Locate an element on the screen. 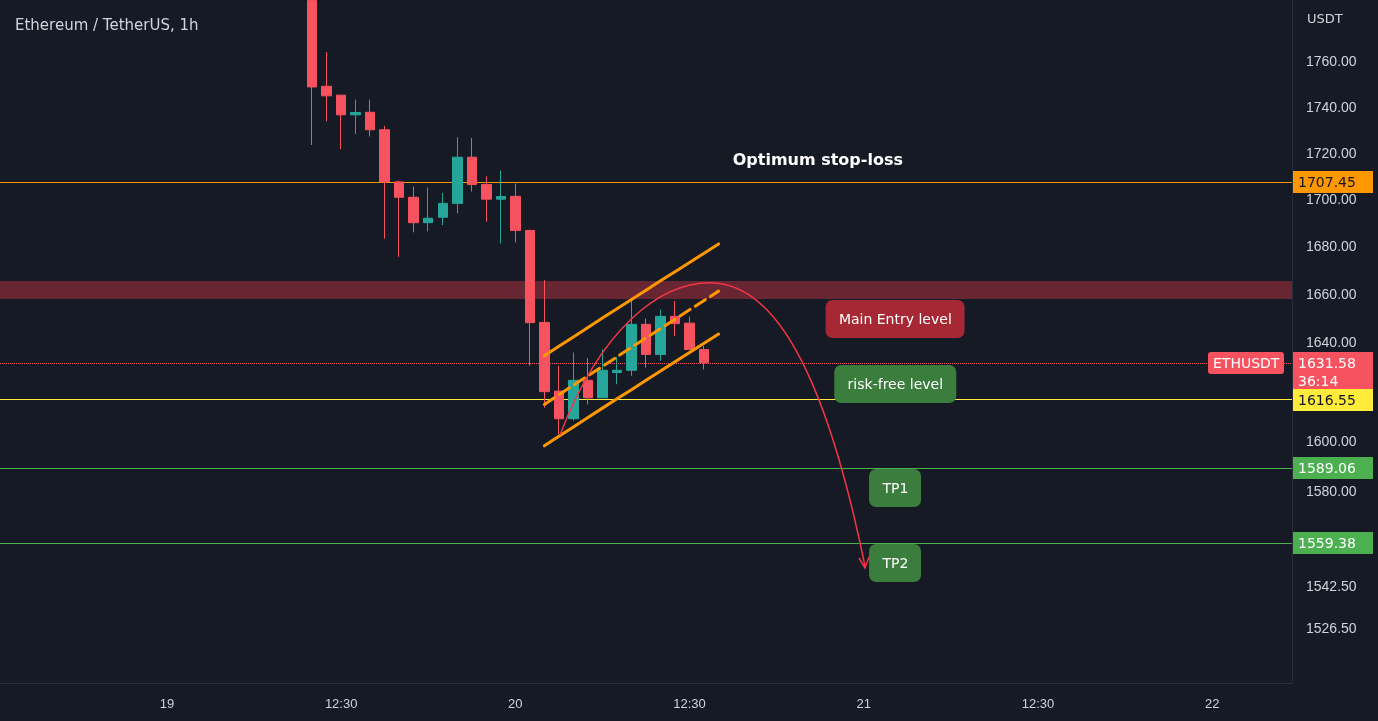 This screenshot has height=721, width=1378. y-tick-label: 1720.00 is located at coordinates (1331, 152).